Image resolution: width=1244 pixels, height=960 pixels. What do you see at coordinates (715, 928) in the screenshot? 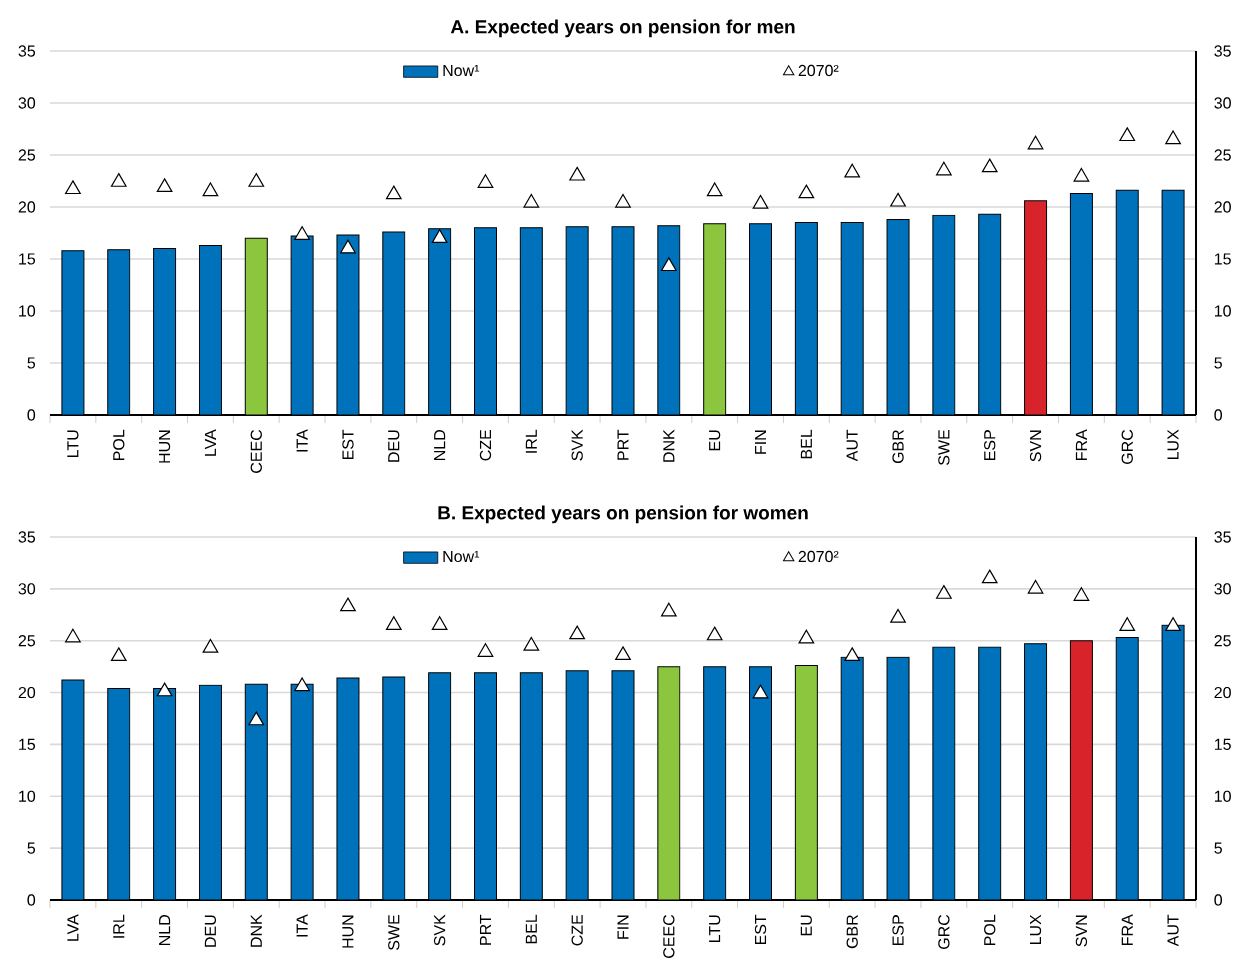
I see `x-tick-label: LTU` at bounding box center [715, 928].